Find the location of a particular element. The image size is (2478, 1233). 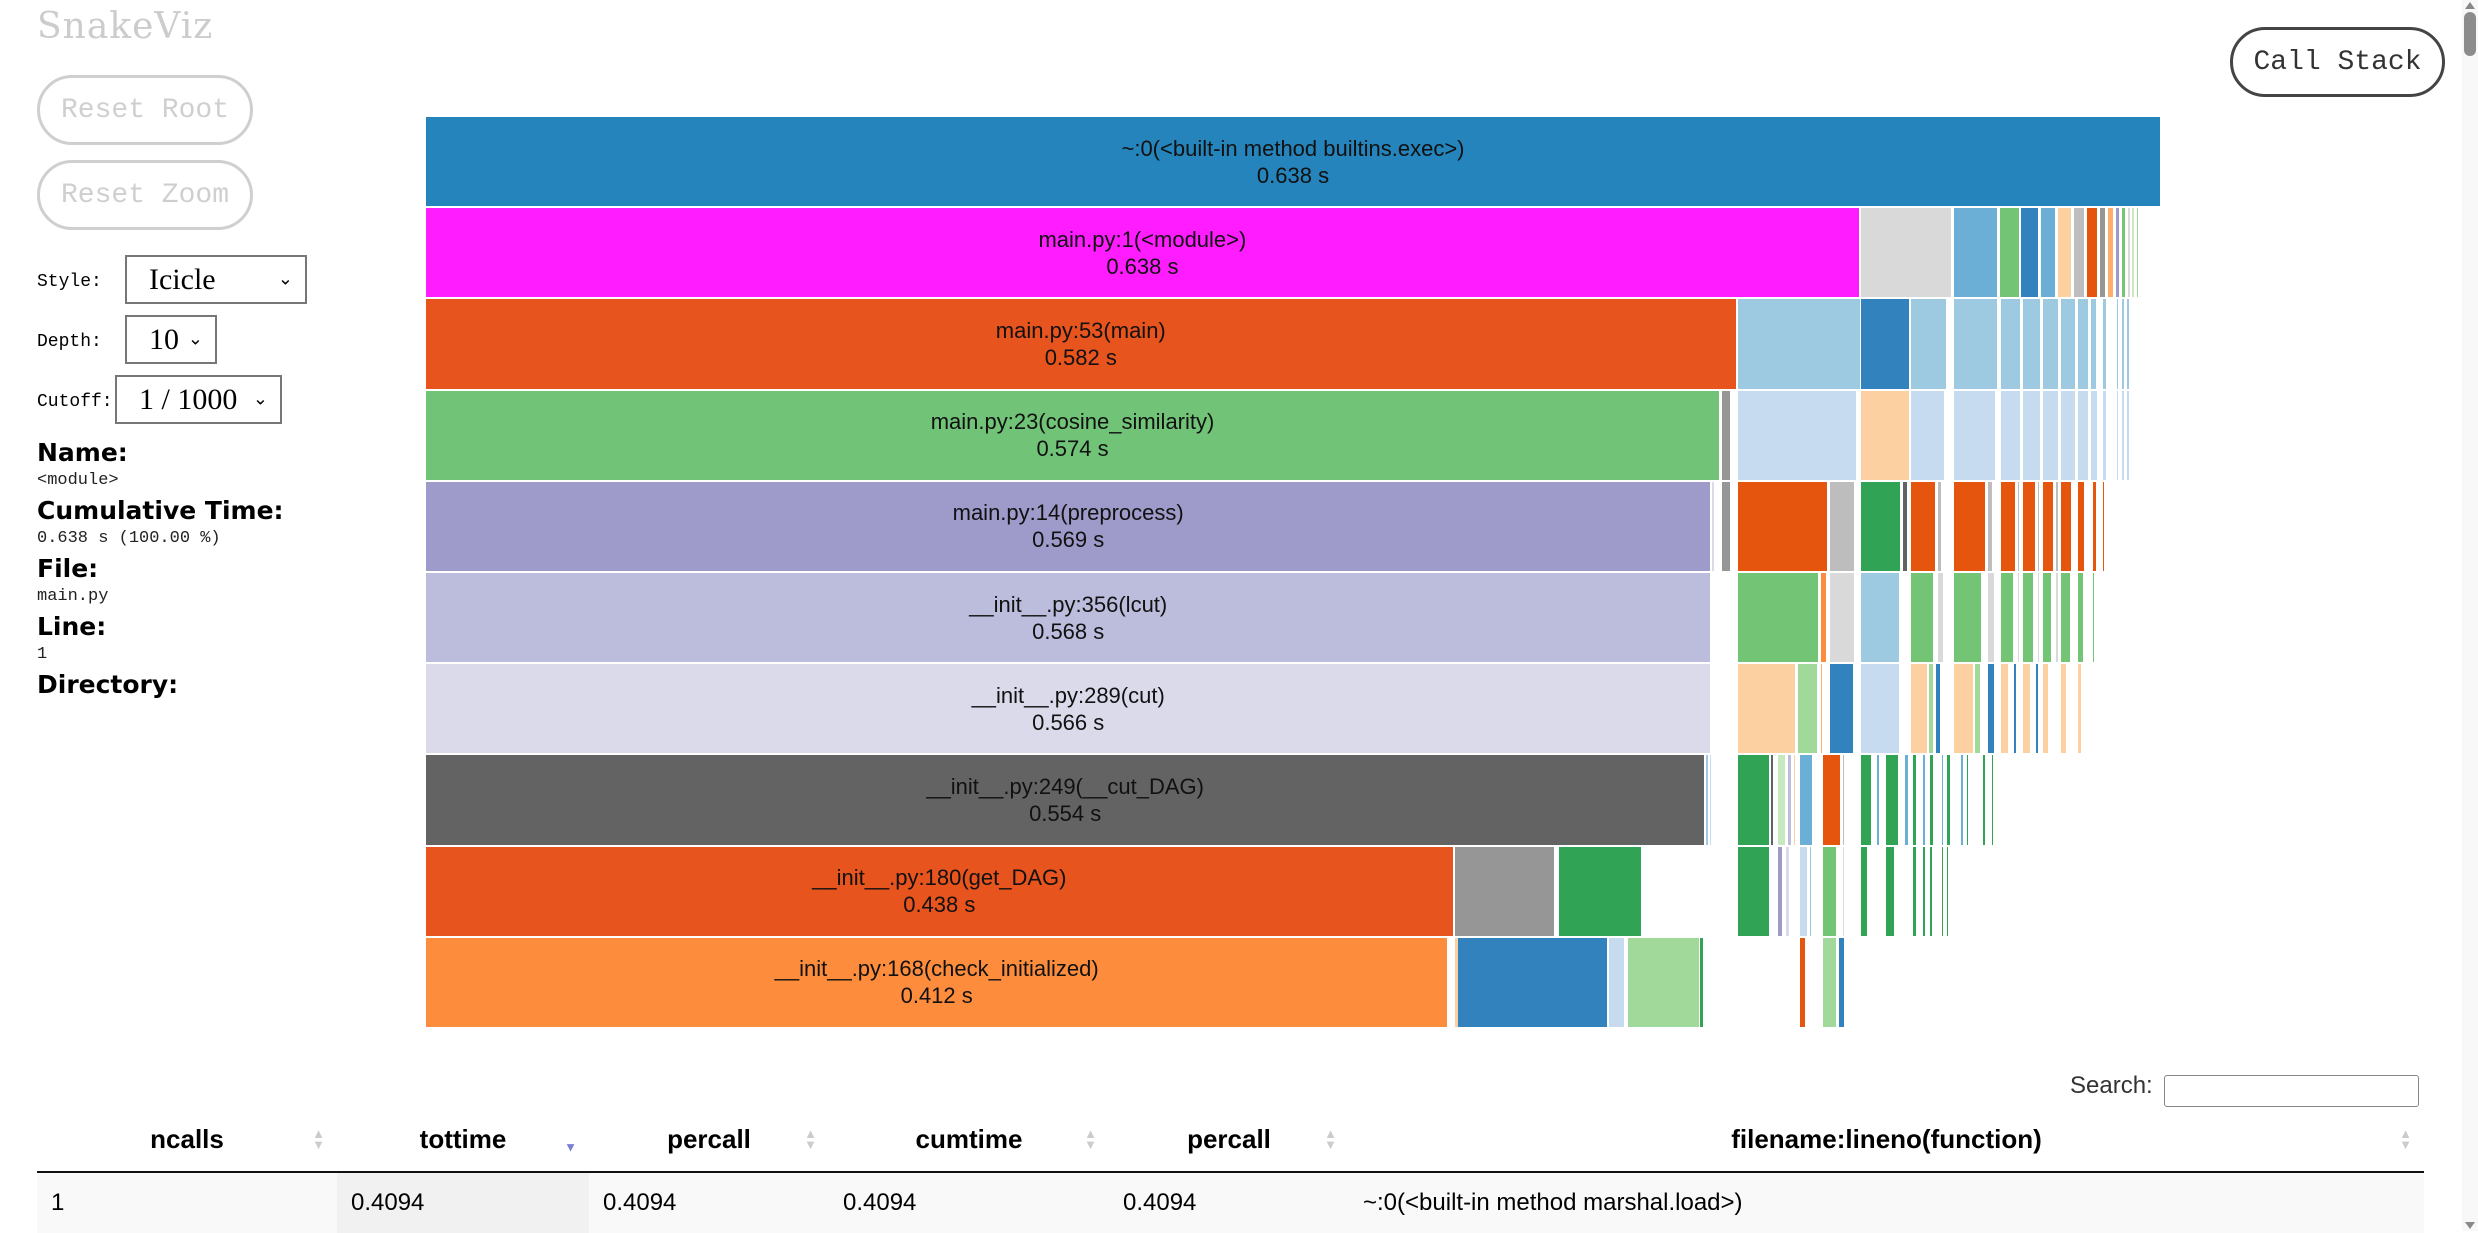

vertical-scrollbar is located at coordinates (2470, 615).